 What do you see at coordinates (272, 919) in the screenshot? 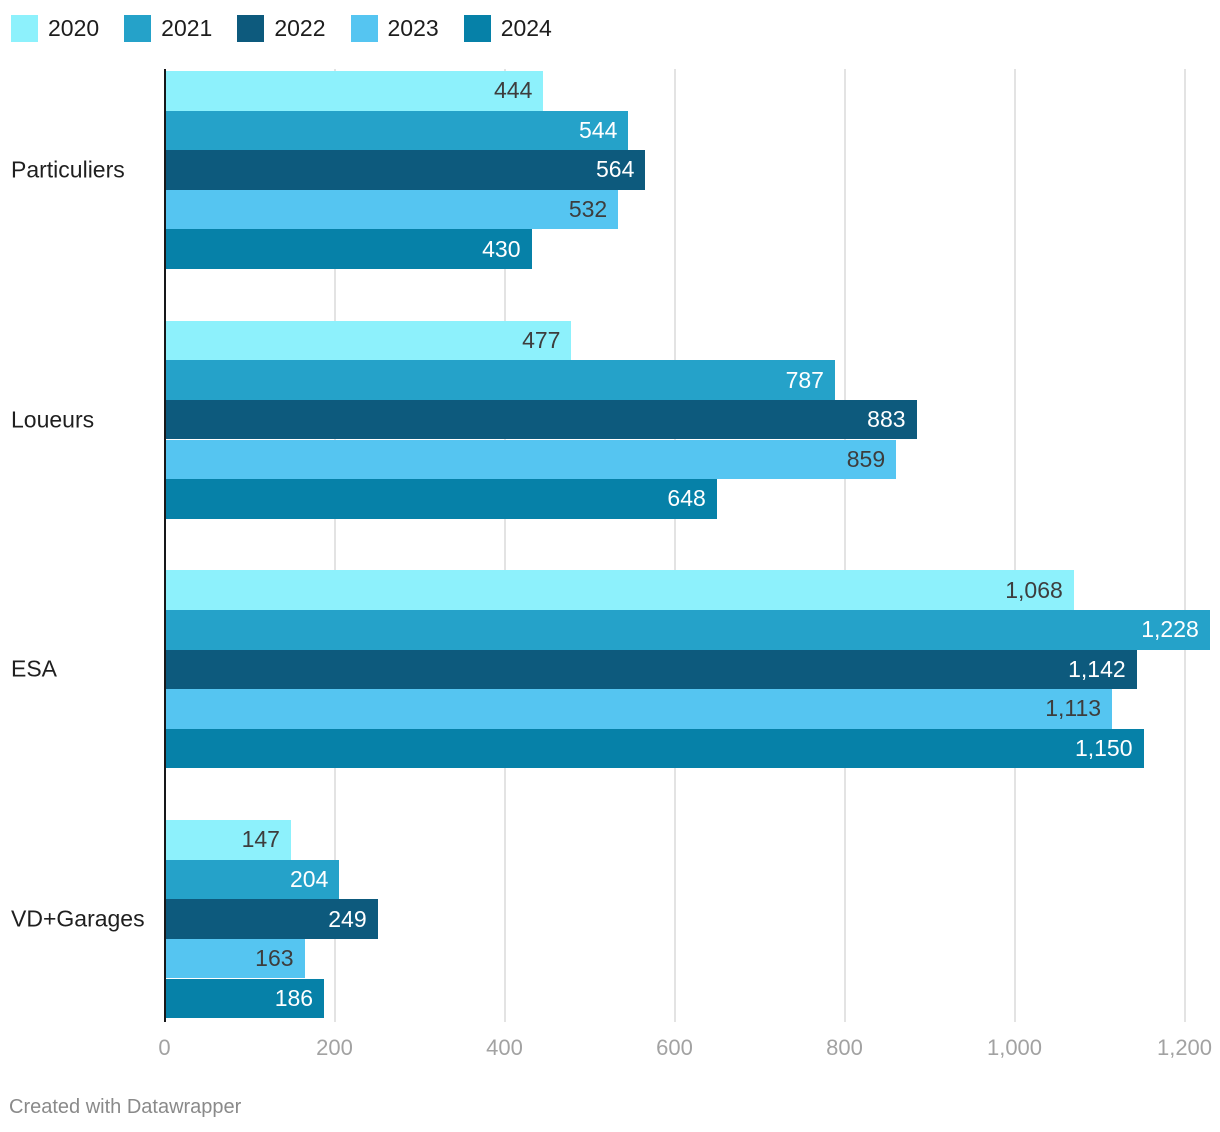
I see `bar-2022-vd-garages: 249` at bounding box center [272, 919].